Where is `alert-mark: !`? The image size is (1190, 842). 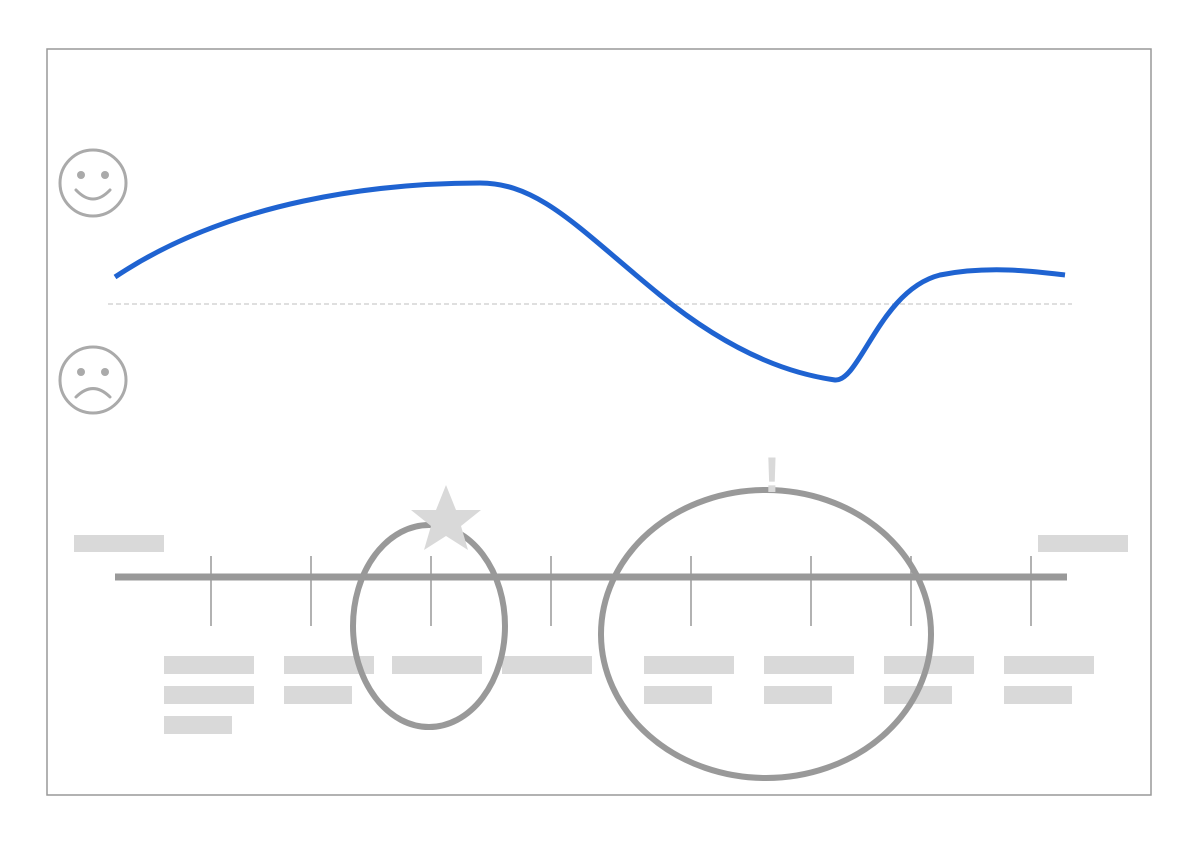
alert-mark: ! is located at coordinates (772, 475).